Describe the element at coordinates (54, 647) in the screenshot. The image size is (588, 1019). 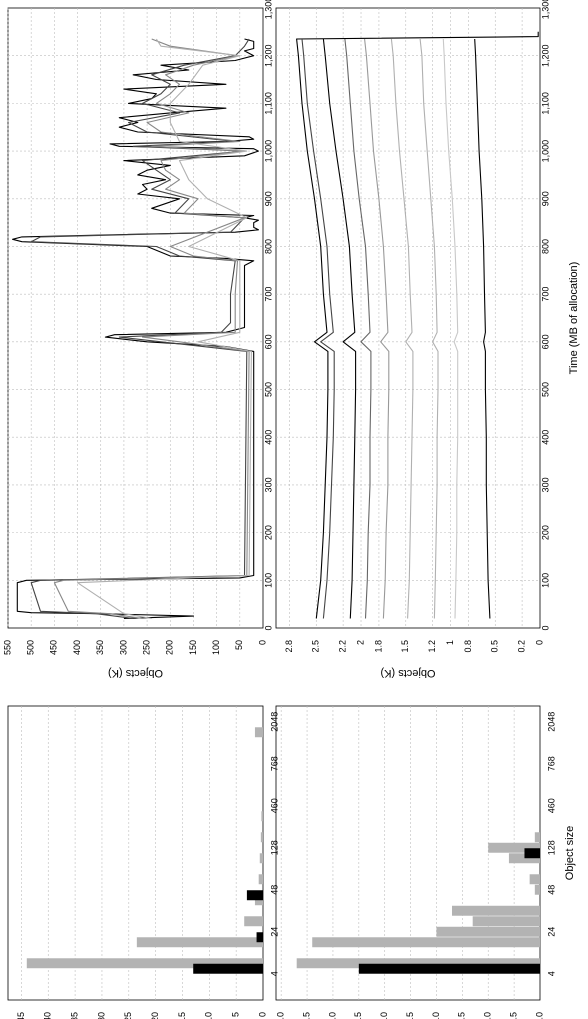
I see `y-tick-label: 450` at that location.